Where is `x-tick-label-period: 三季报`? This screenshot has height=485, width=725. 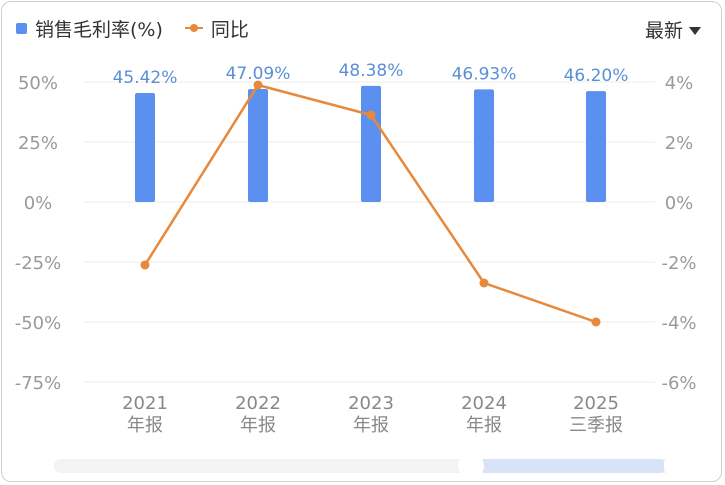
x-tick-label-period: 三季报 is located at coordinates (596, 425).